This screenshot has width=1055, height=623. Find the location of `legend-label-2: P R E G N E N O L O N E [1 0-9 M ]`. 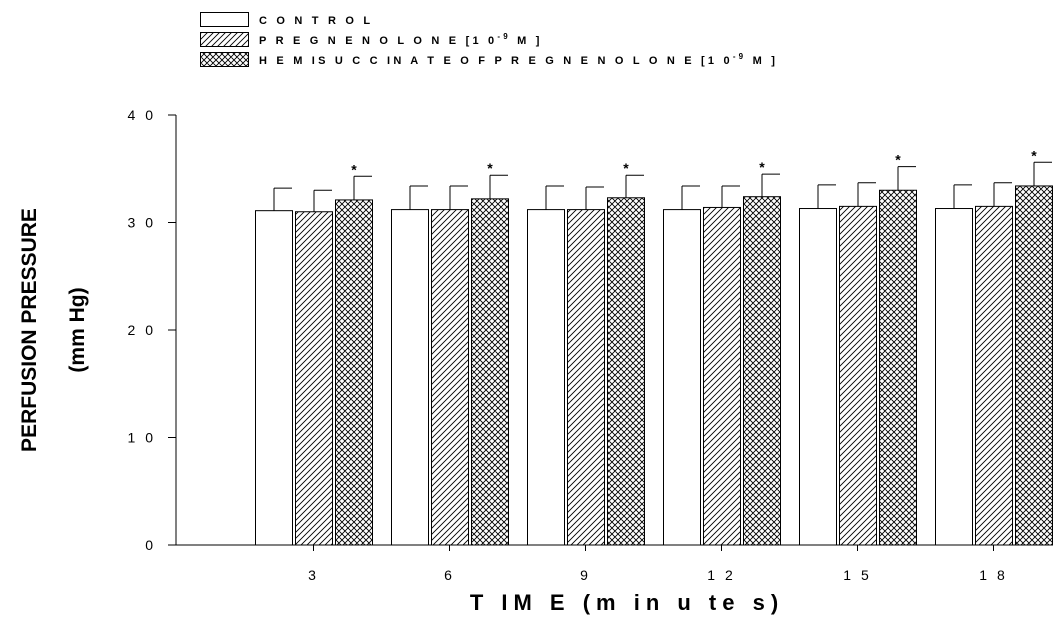

legend-label-2: P R E G N E N O L O N E [1 0-9 M ] is located at coordinates (401, 39).